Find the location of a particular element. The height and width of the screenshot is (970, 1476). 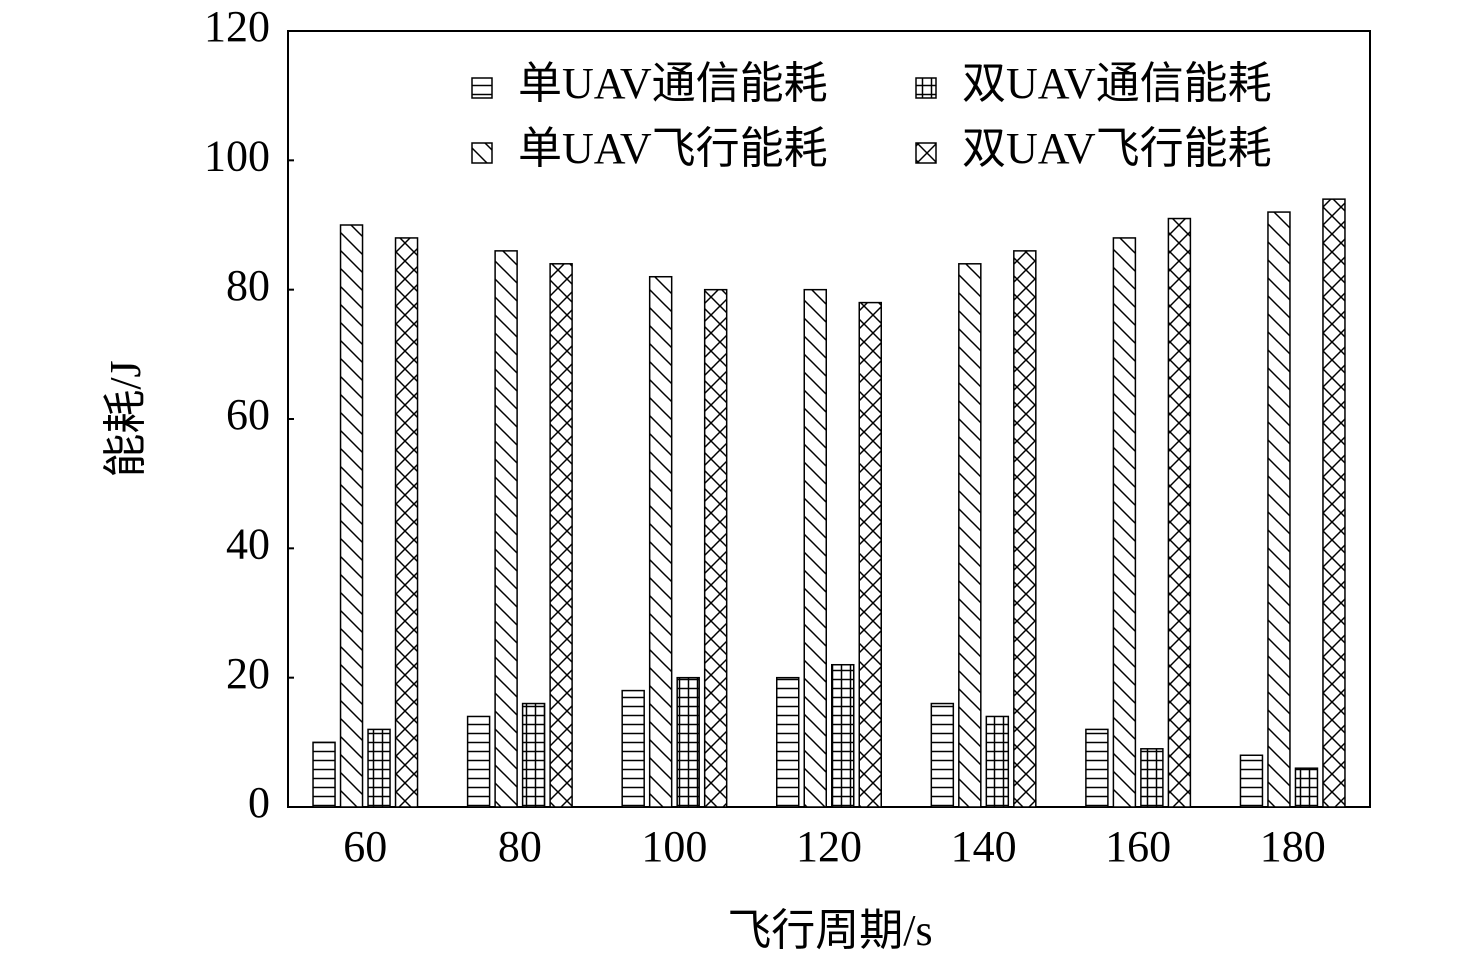

x-tick-label: 80 is located at coordinates (520, 846).